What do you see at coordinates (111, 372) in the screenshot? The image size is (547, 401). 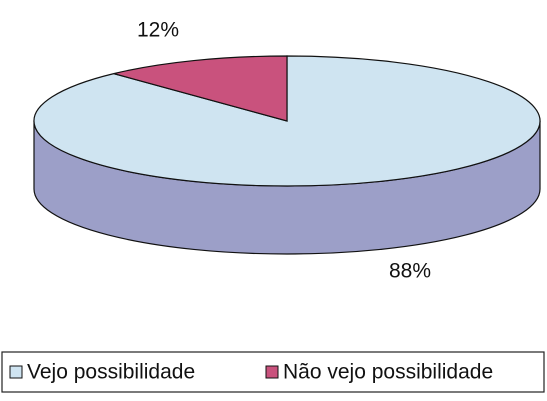 I see `legend-label: Vejo possibilidade` at bounding box center [111, 372].